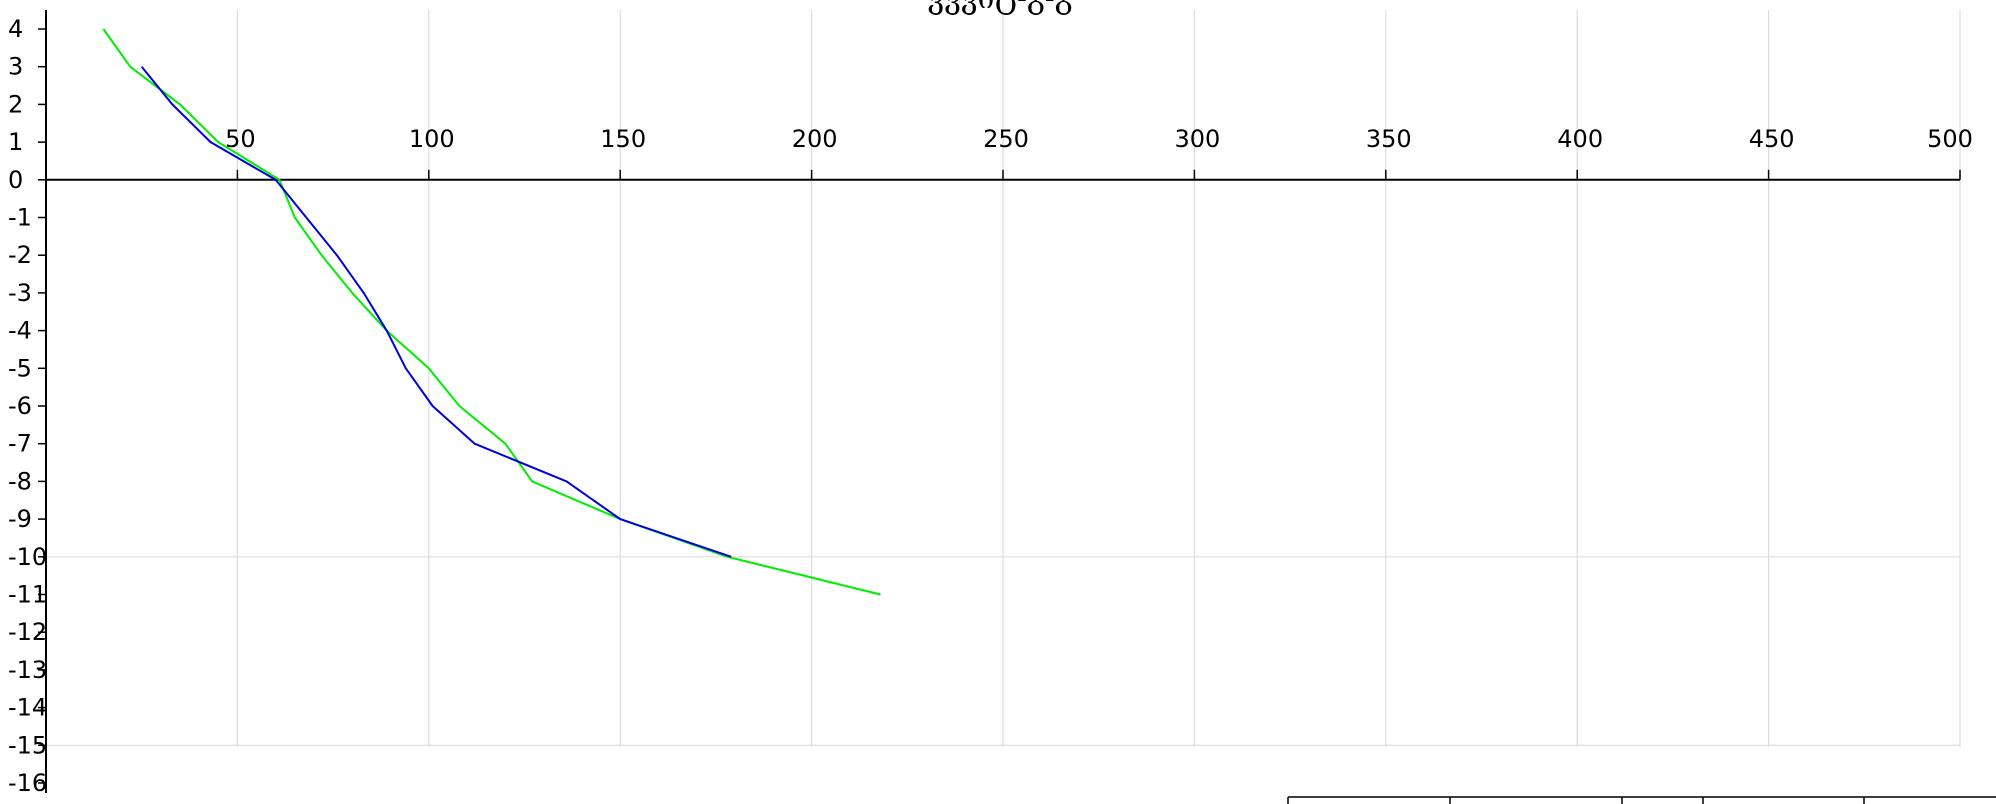  What do you see at coordinates (1950, 139) in the screenshot?
I see `x-tick-label: 500` at bounding box center [1950, 139].